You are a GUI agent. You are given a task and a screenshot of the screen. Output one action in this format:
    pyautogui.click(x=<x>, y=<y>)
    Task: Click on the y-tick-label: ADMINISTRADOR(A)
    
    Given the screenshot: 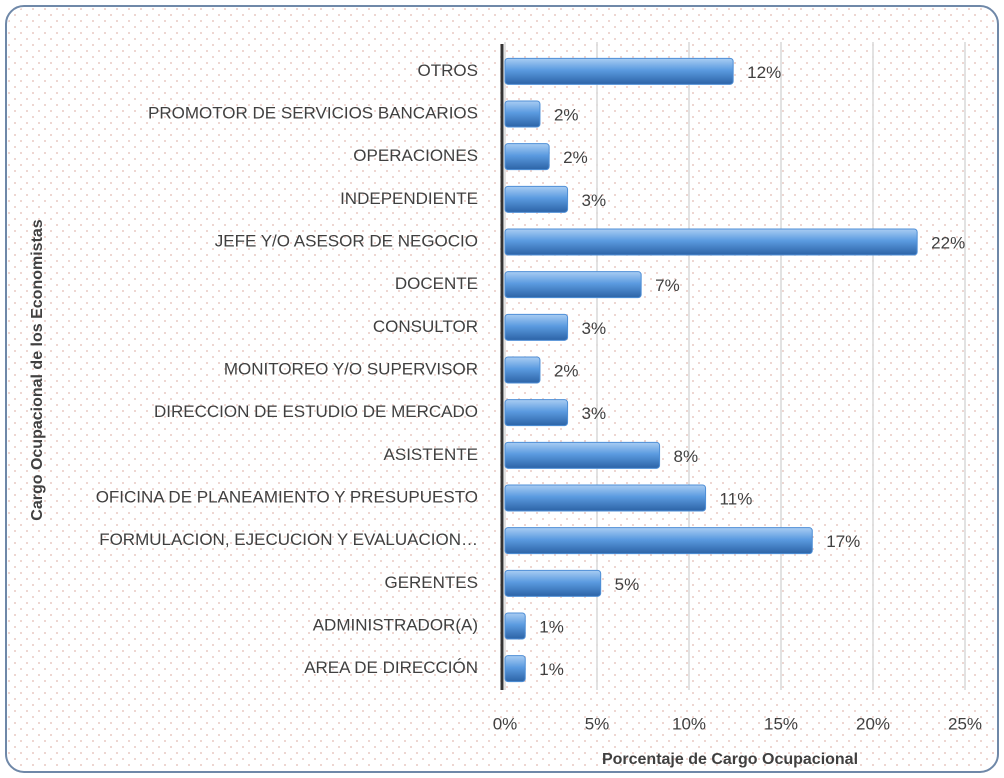 What is the action you would take?
    pyautogui.click(x=395, y=624)
    